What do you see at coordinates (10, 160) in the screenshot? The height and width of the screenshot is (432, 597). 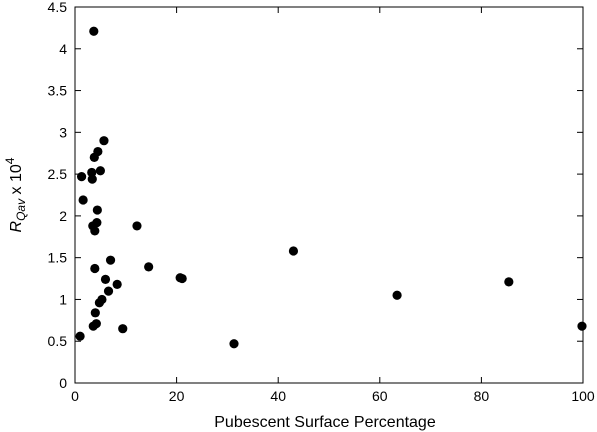 I see `y-axis-label-superscript: 4` at bounding box center [10, 160].